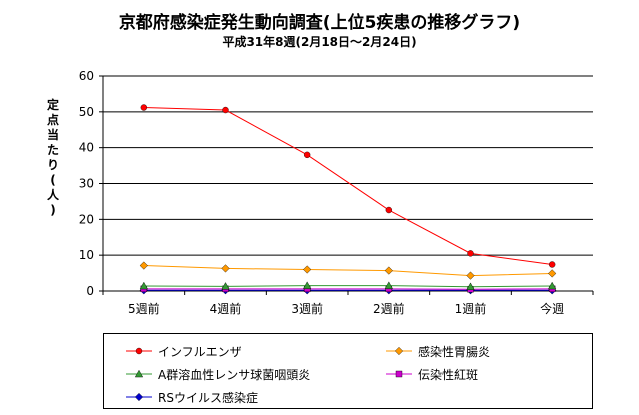 This screenshot has width=639, height=415. I want to click on y-axis-label-char: た, so click(52, 150).